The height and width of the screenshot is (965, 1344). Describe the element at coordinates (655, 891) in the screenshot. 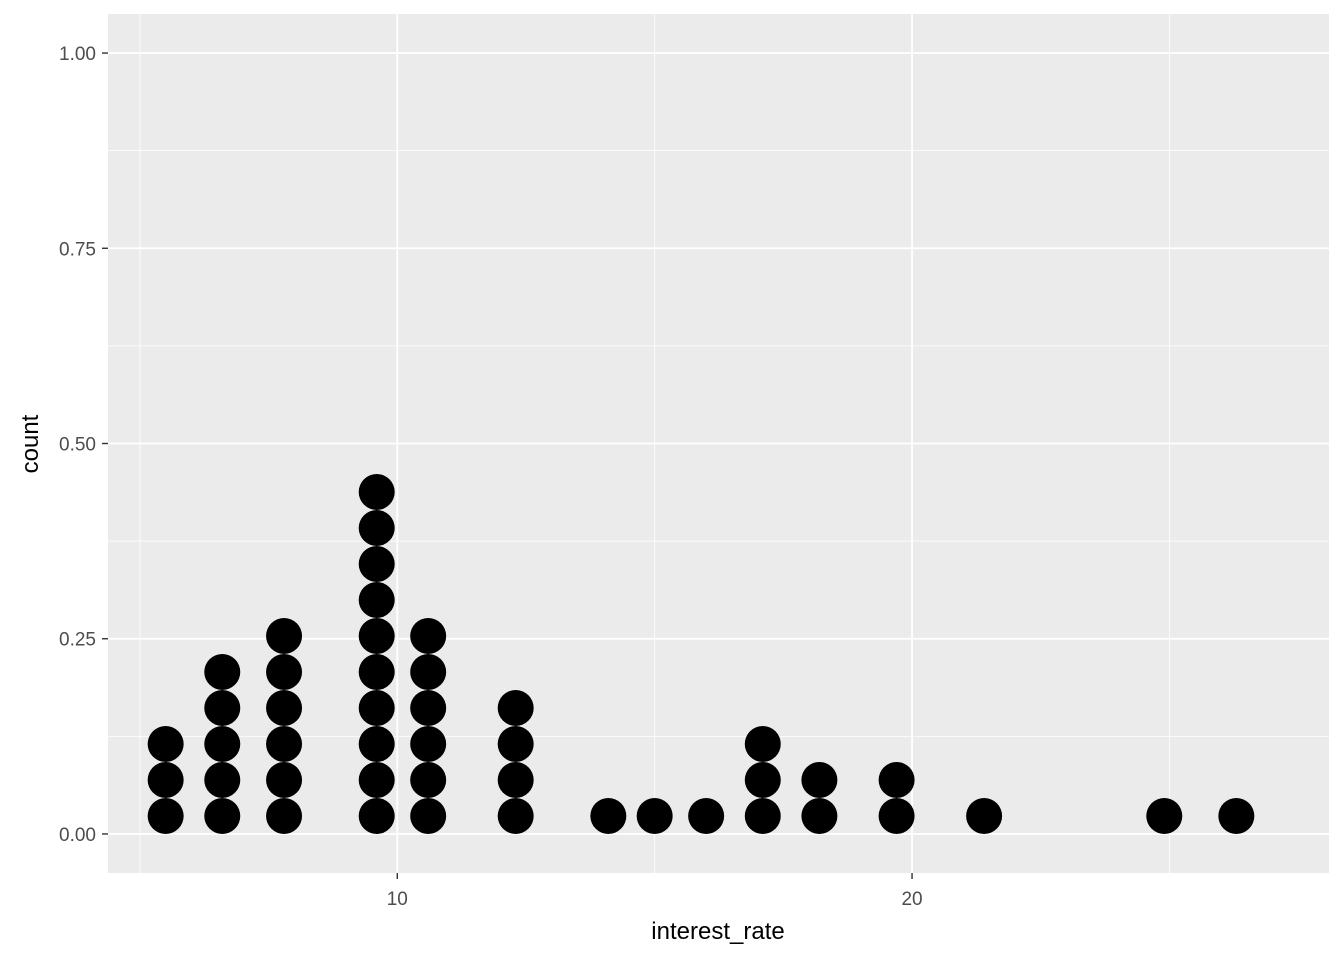

I see `x-axis: 10 20` at that location.